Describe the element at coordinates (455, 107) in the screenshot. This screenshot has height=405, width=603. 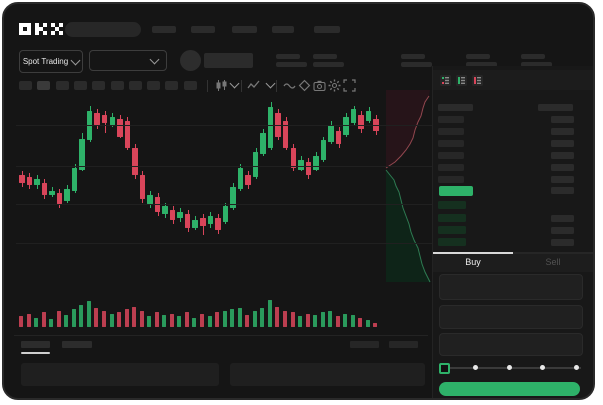
I see `column-header-price` at that location.